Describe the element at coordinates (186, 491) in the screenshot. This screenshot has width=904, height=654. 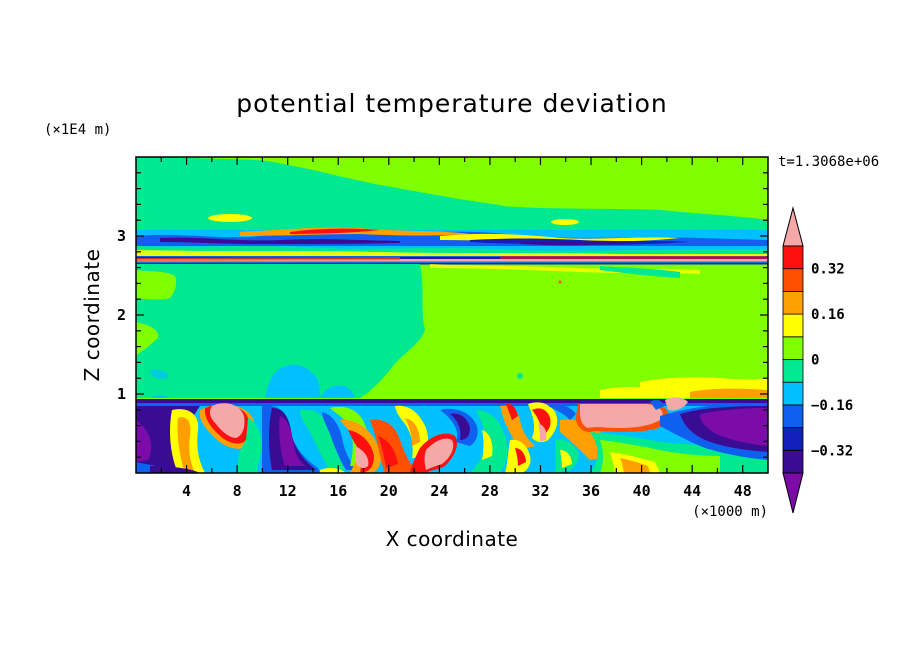
I see `x-tick-label: 4` at that location.